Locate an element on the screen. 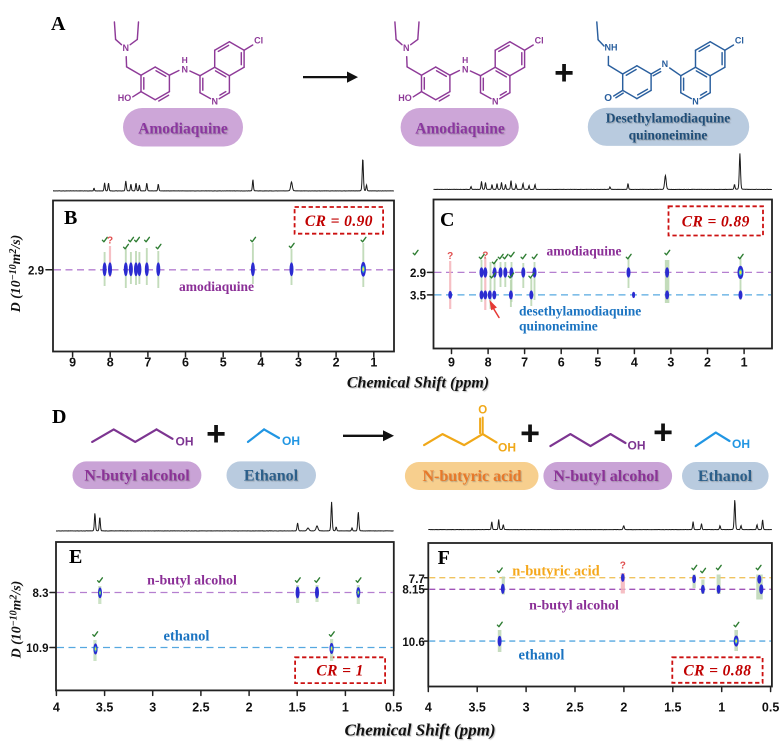 Image resolution: width=782 pixels, height=749 pixels. svg-text: NH is located at coordinates (611, 48).